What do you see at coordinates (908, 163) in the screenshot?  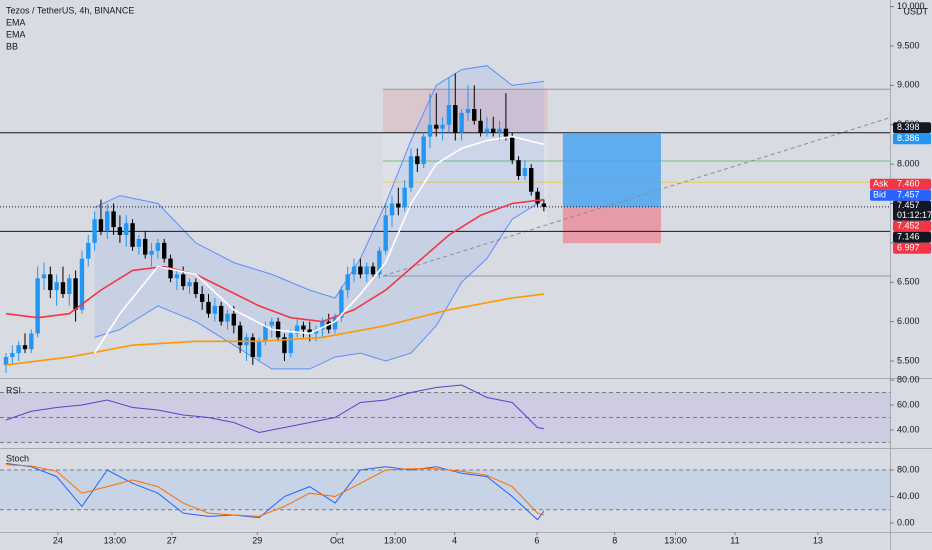 I see `y-tick-label: 8.000` at bounding box center [908, 163].